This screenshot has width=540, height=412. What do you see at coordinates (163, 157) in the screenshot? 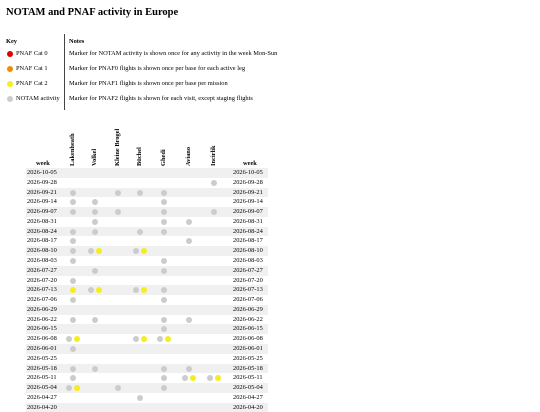
I see `base-header: Ghedi` at bounding box center [163, 157].